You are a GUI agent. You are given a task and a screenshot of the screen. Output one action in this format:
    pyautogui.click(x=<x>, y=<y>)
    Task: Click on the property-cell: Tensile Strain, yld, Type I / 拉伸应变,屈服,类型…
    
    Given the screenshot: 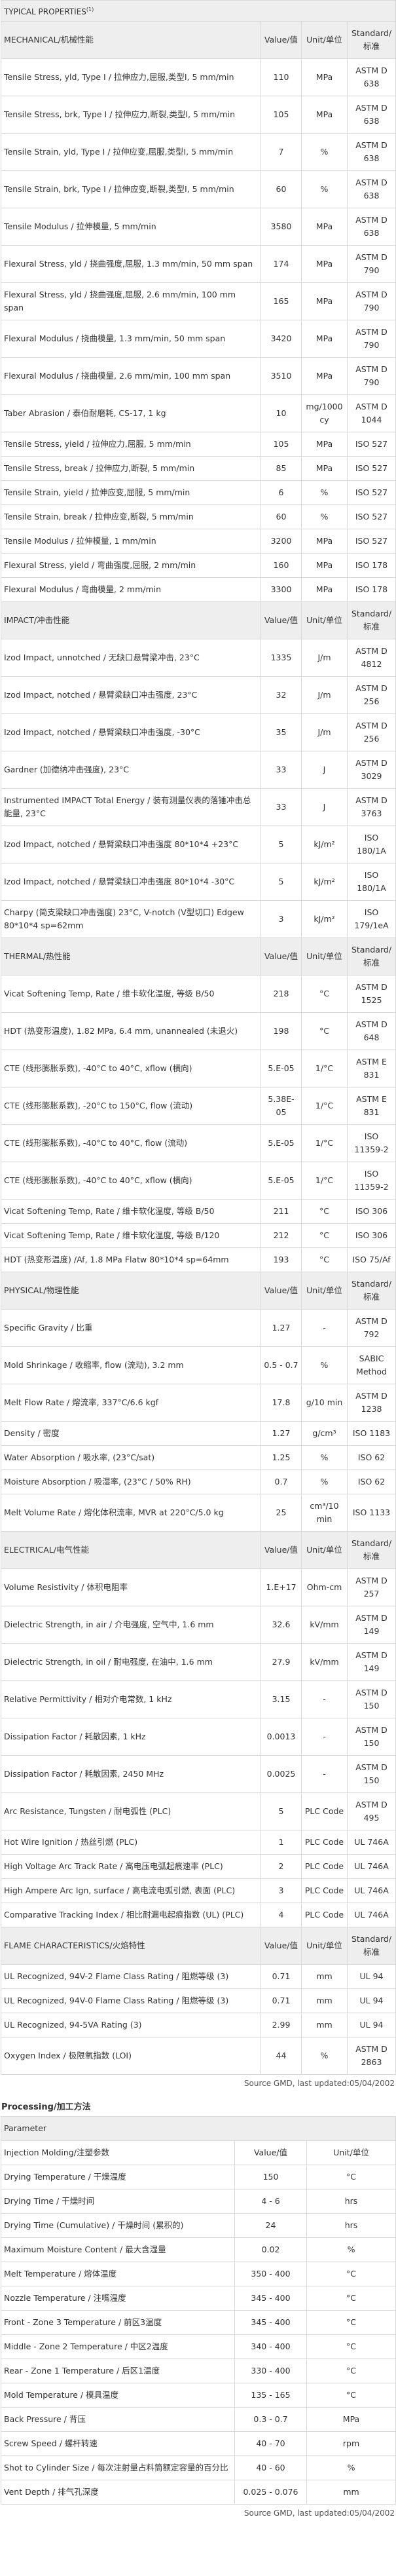 What is the action you would take?
    pyautogui.click(x=131, y=152)
    